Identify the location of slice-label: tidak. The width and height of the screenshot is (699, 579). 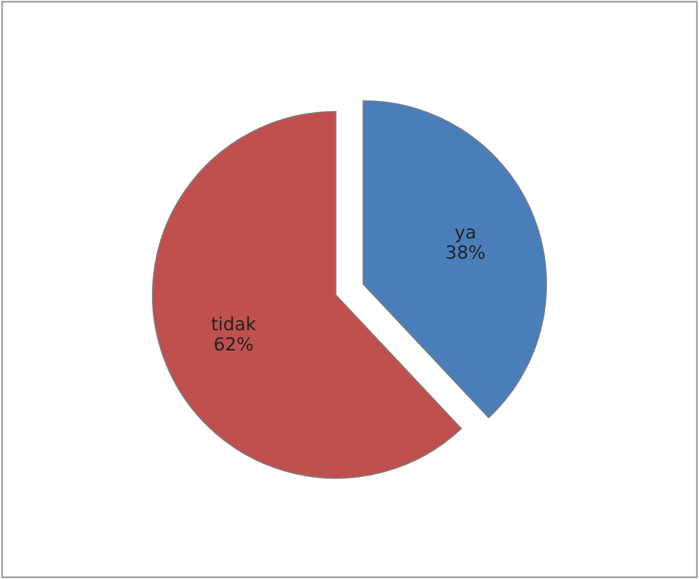
(234, 323).